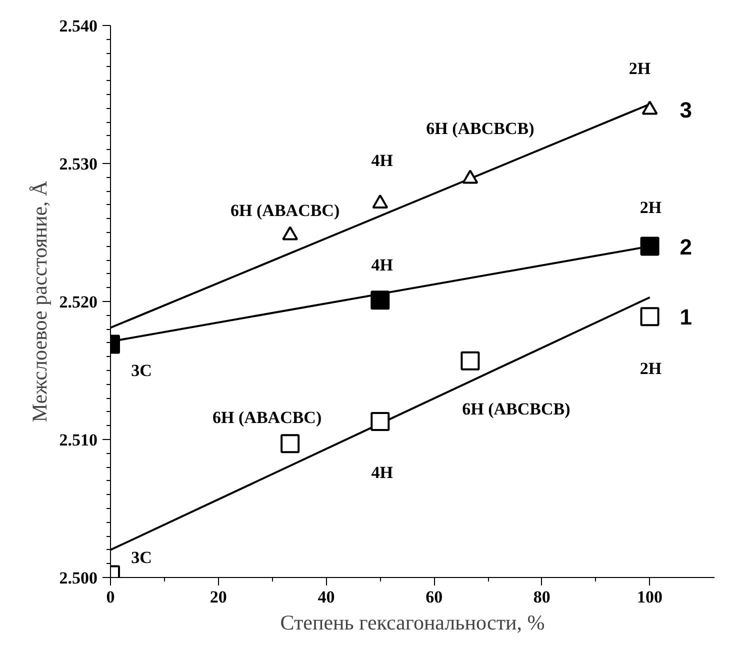 The height and width of the screenshot is (647, 734). I want to click on x-tick-label: 0, so click(110, 597).